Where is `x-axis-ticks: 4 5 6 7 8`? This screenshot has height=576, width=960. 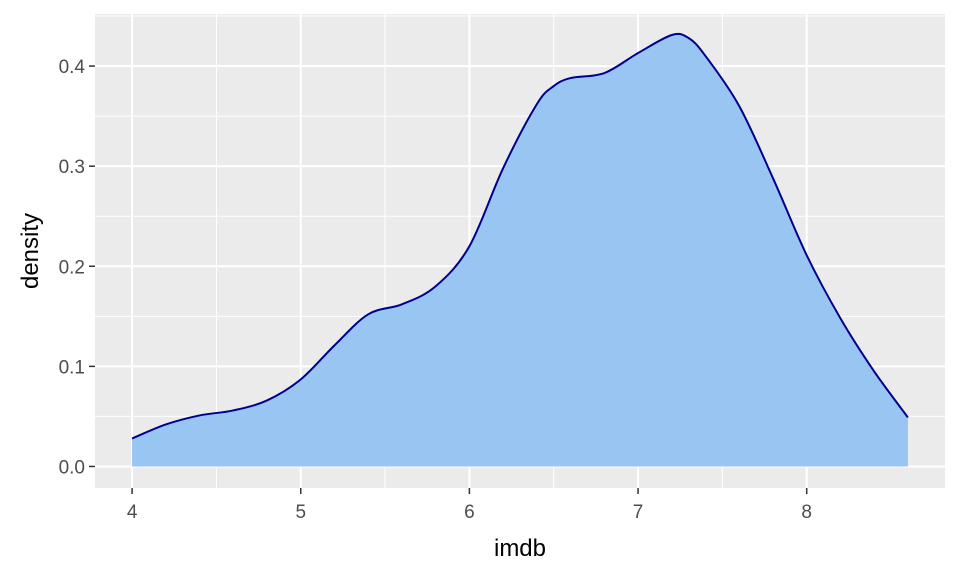 x-axis-ticks: 4 5 6 7 8 is located at coordinates (469, 505).